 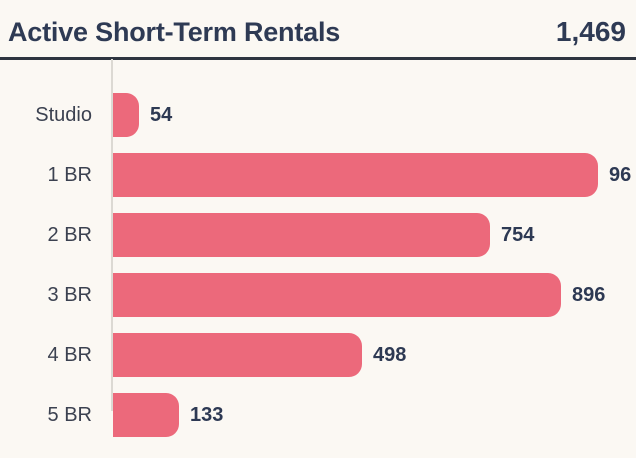 I want to click on bar-area: 96, so click(x=374, y=175).